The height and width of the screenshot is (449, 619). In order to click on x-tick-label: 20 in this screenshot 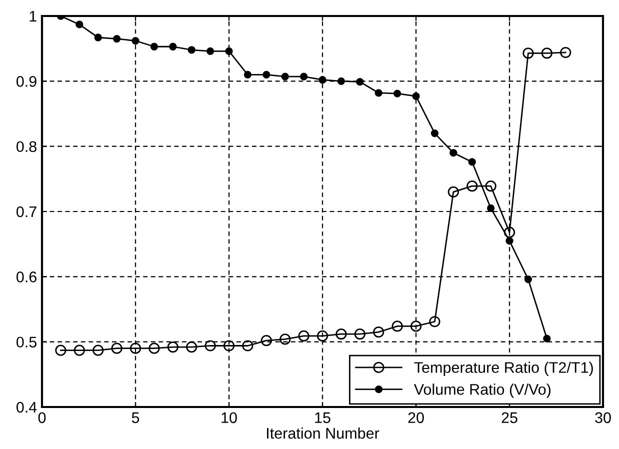, I will do `click(416, 418)`.